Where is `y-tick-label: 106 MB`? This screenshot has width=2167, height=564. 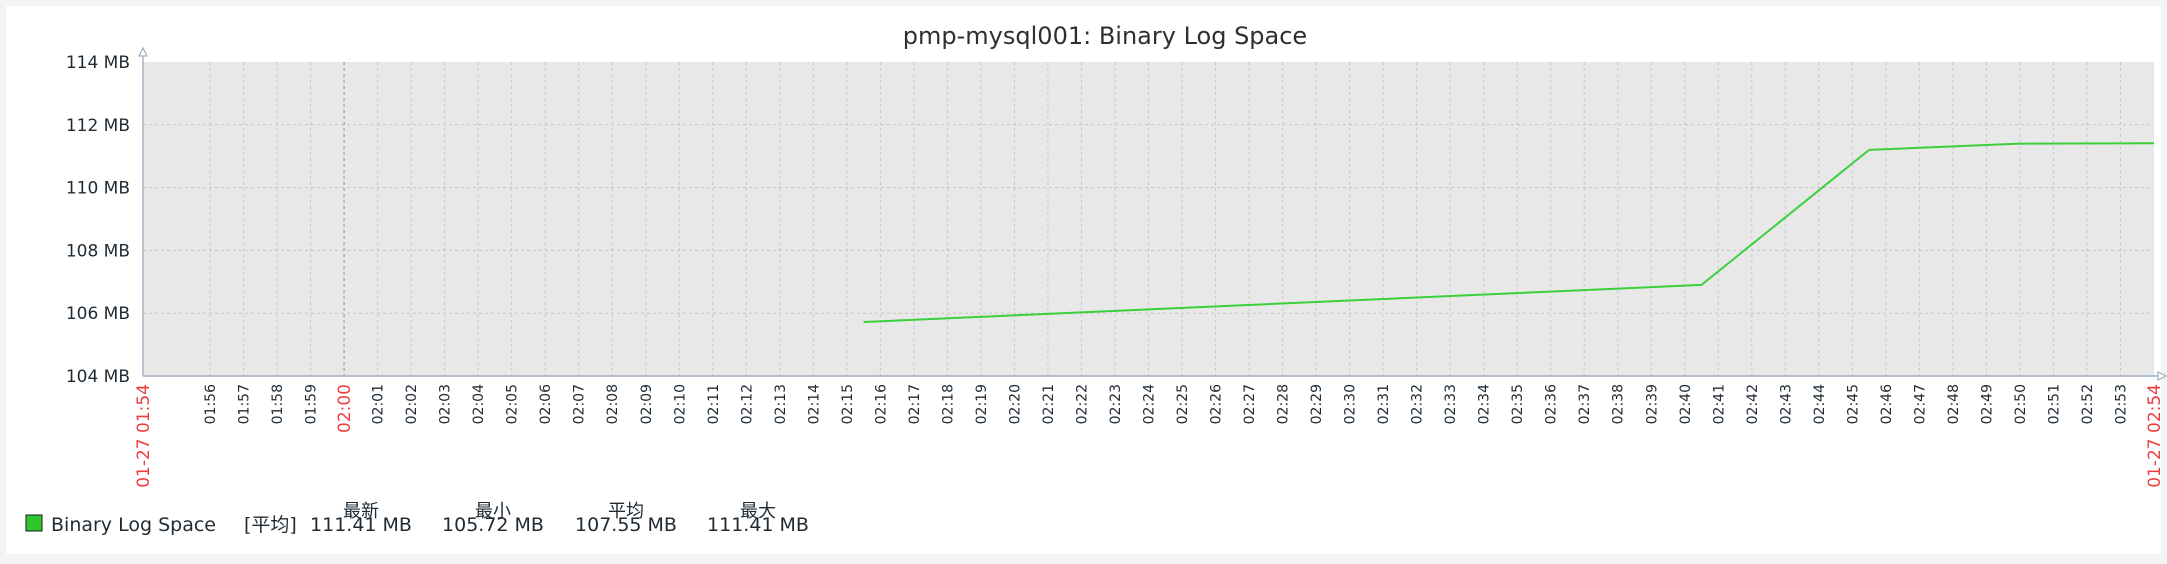
y-tick-label: 106 MB is located at coordinates (98, 314).